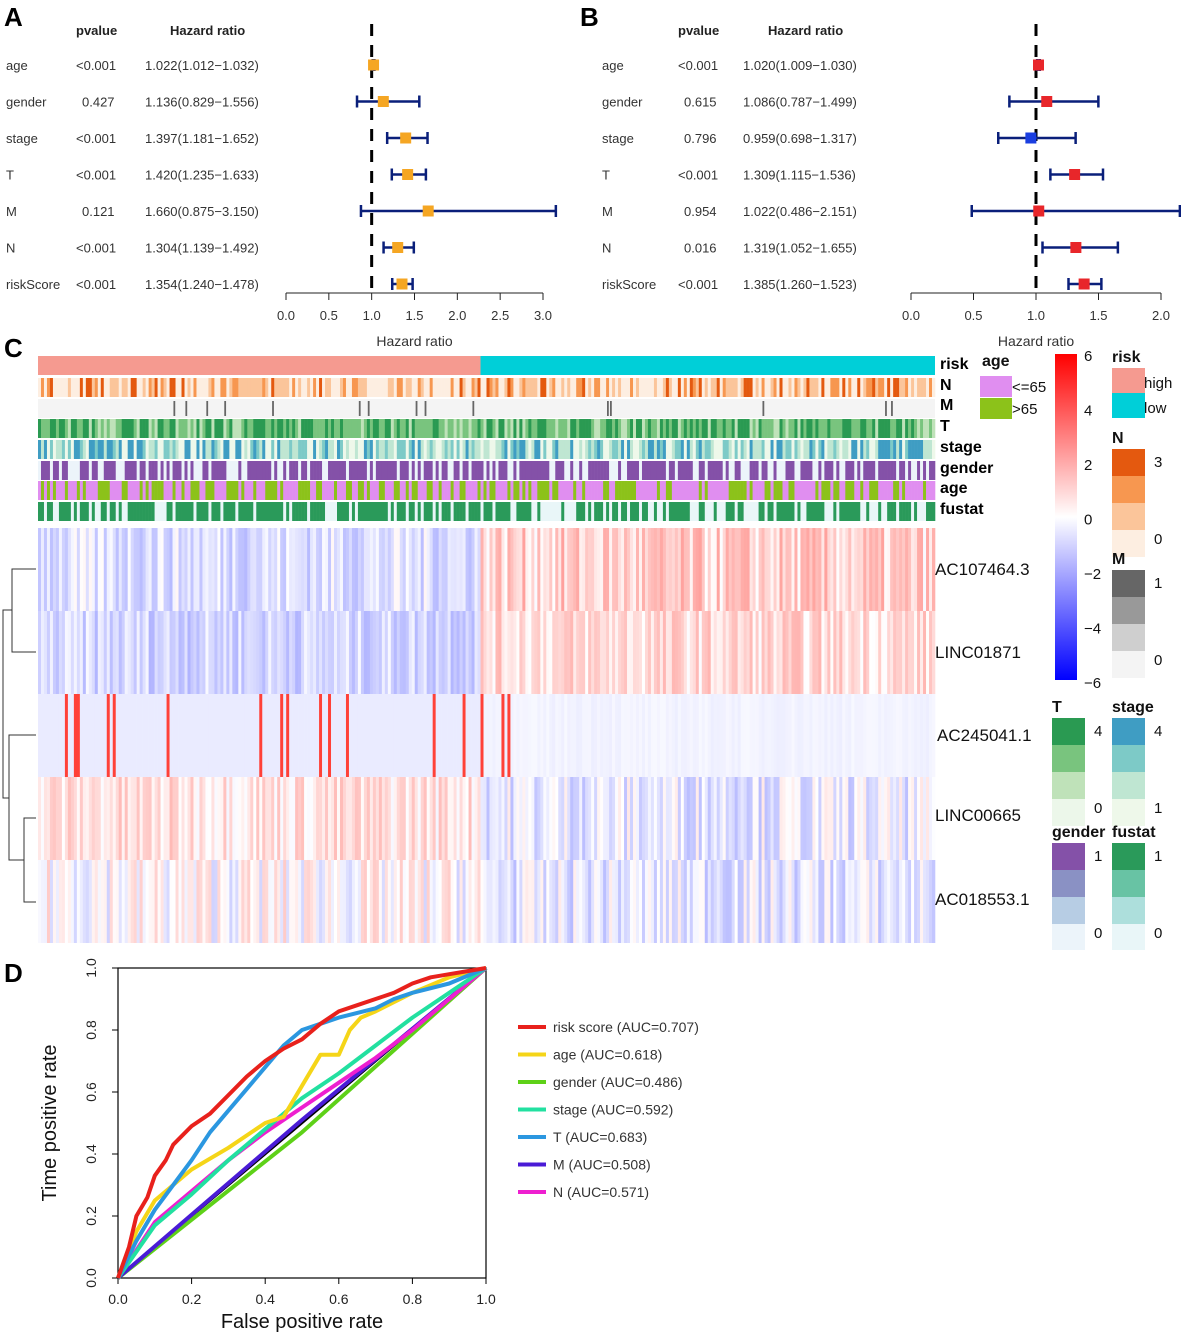 The width and height of the screenshot is (1181, 1337). What do you see at coordinates (17, 65) in the screenshot?
I see `row-name-age: age` at bounding box center [17, 65].